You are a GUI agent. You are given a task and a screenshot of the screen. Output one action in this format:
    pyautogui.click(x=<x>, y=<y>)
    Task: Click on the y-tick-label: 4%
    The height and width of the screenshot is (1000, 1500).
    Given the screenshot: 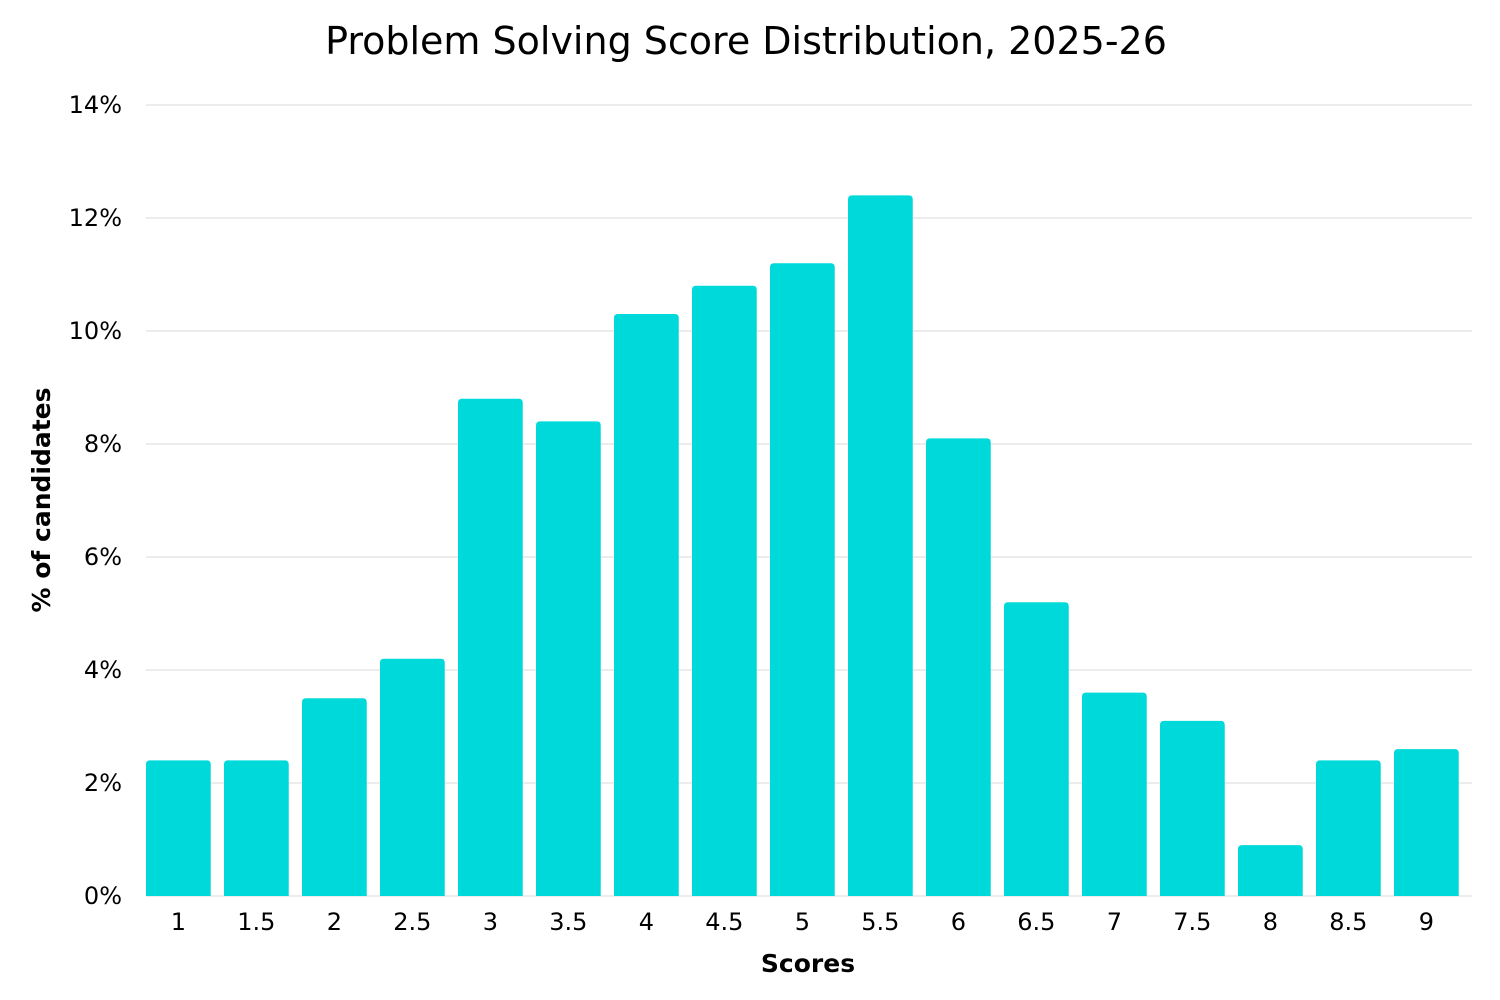 What is the action you would take?
    pyautogui.click(x=103, y=670)
    